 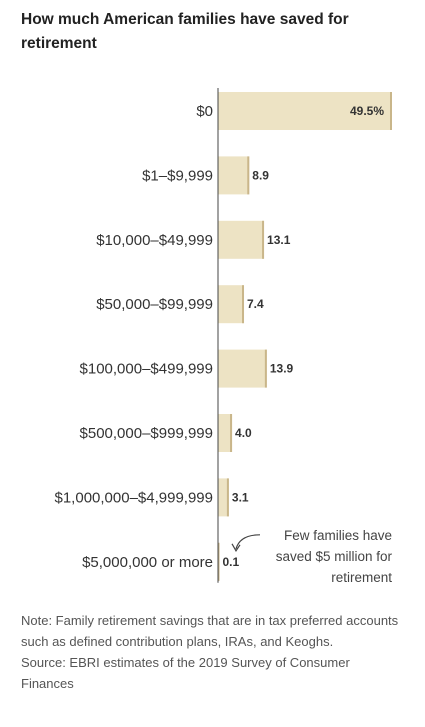 What do you see at coordinates (260, 175) in the screenshot?
I see `value-label: 8.9` at bounding box center [260, 175].